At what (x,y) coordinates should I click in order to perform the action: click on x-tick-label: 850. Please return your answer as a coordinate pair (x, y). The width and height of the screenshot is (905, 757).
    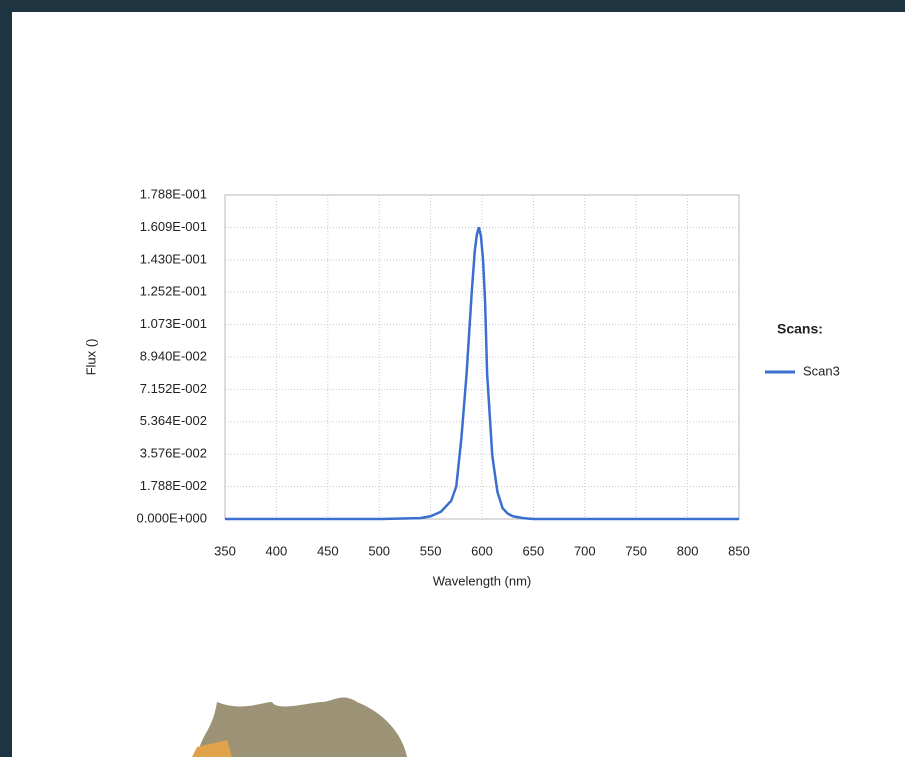
    Looking at the image, I should click on (739, 550).